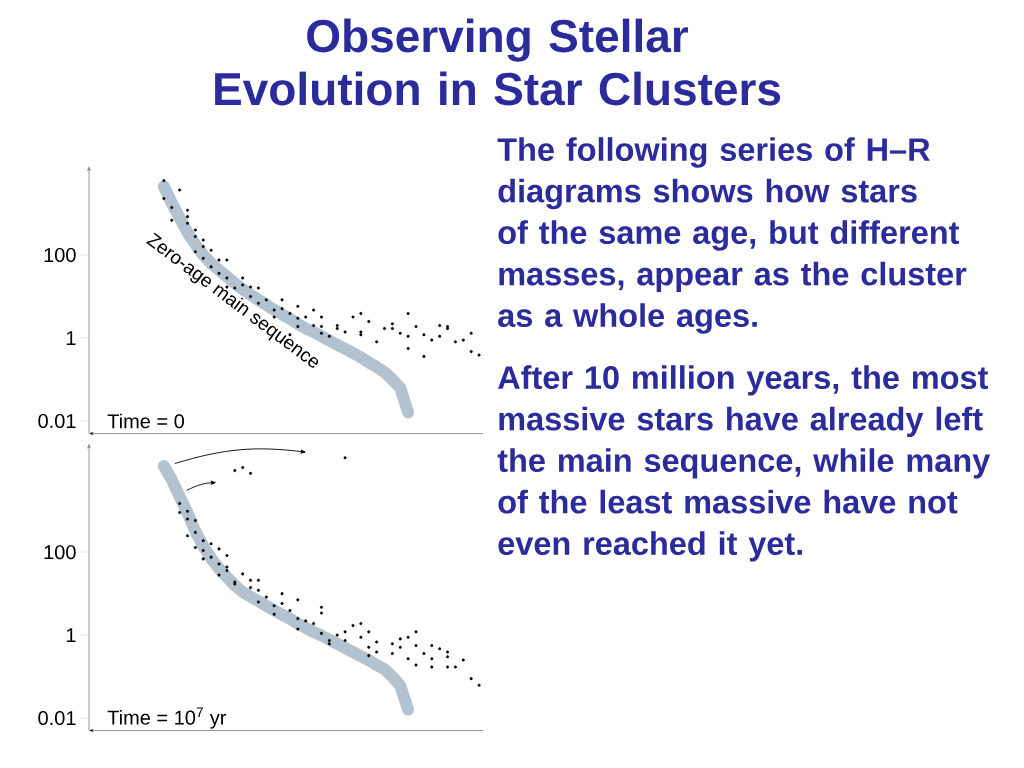 The height and width of the screenshot is (768, 1024). What do you see at coordinates (167, 718) in the screenshot?
I see `text: Time = 10$^{7}$ yr` at bounding box center [167, 718].